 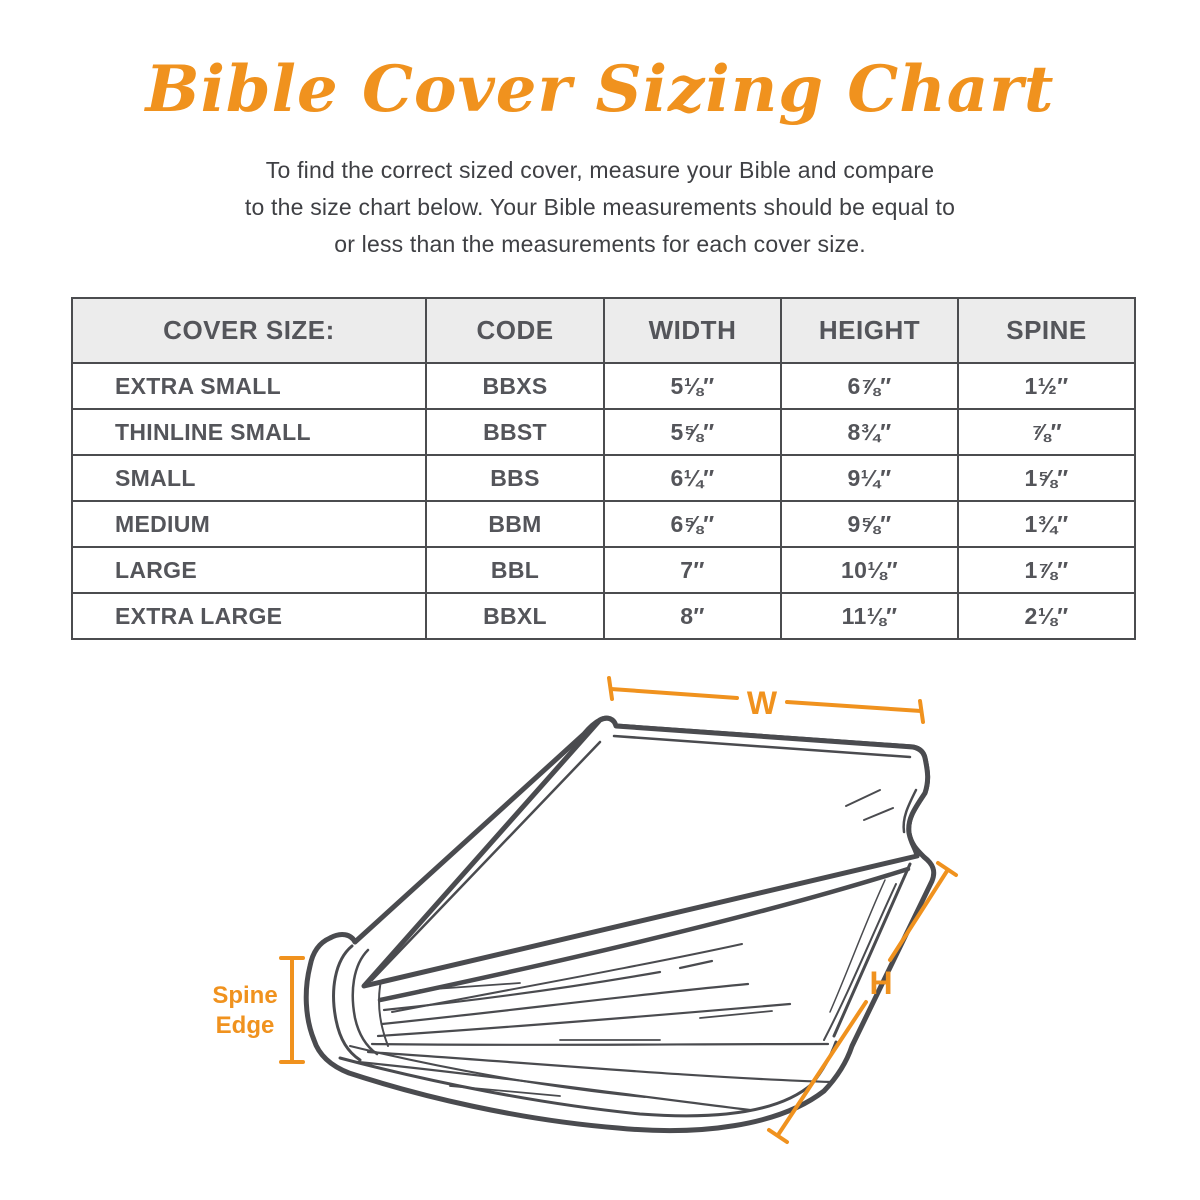 What do you see at coordinates (1046, 478) in the screenshot?
I see `value-cell: 1⅝″` at bounding box center [1046, 478].